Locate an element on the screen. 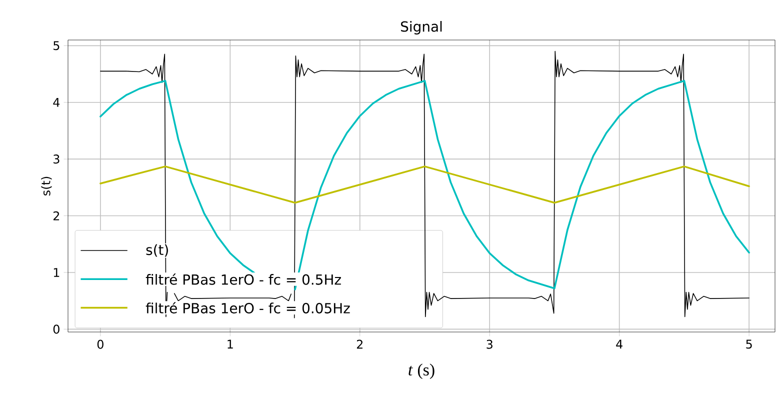  y-tick-label: 0 is located at coordinates (56, 329).